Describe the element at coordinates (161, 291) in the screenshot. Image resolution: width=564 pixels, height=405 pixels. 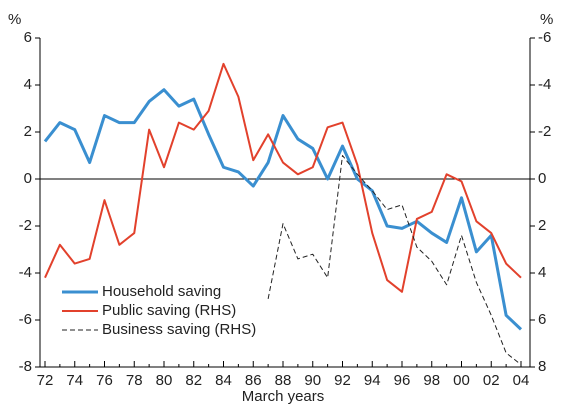
I see `legend-label: Household saving` at that location.